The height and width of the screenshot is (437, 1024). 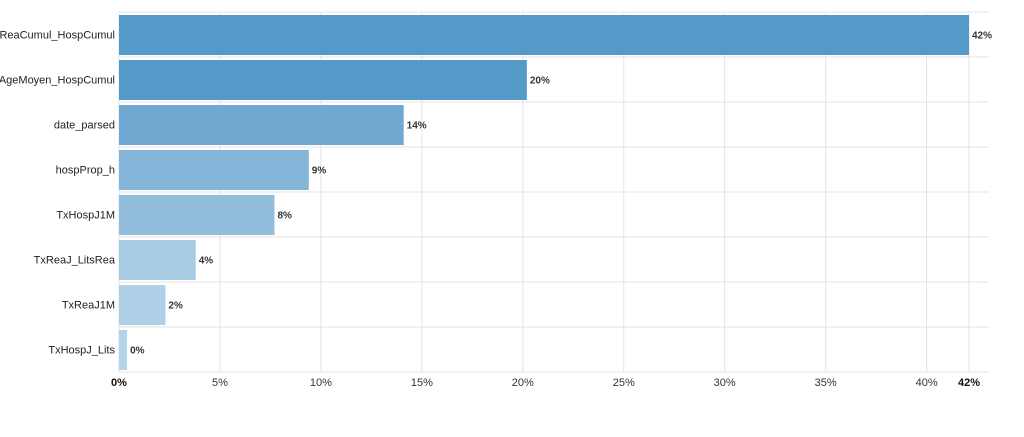 I want to click on category-label-TxReaJ1M: TxReaJ1M, so click(x=88, y=306).